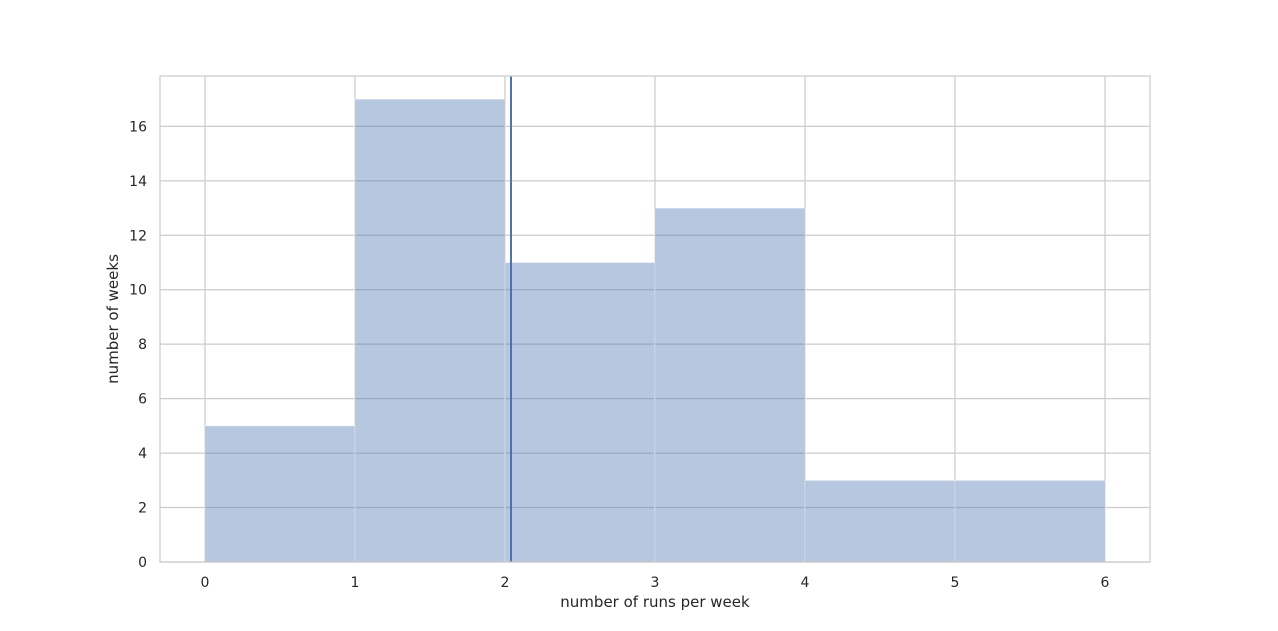 This screenshot has height=631, width=1278. Describe the element at coordinates (1105, 583) in the screenshot. I see `x-tick-label: 6` at that location.